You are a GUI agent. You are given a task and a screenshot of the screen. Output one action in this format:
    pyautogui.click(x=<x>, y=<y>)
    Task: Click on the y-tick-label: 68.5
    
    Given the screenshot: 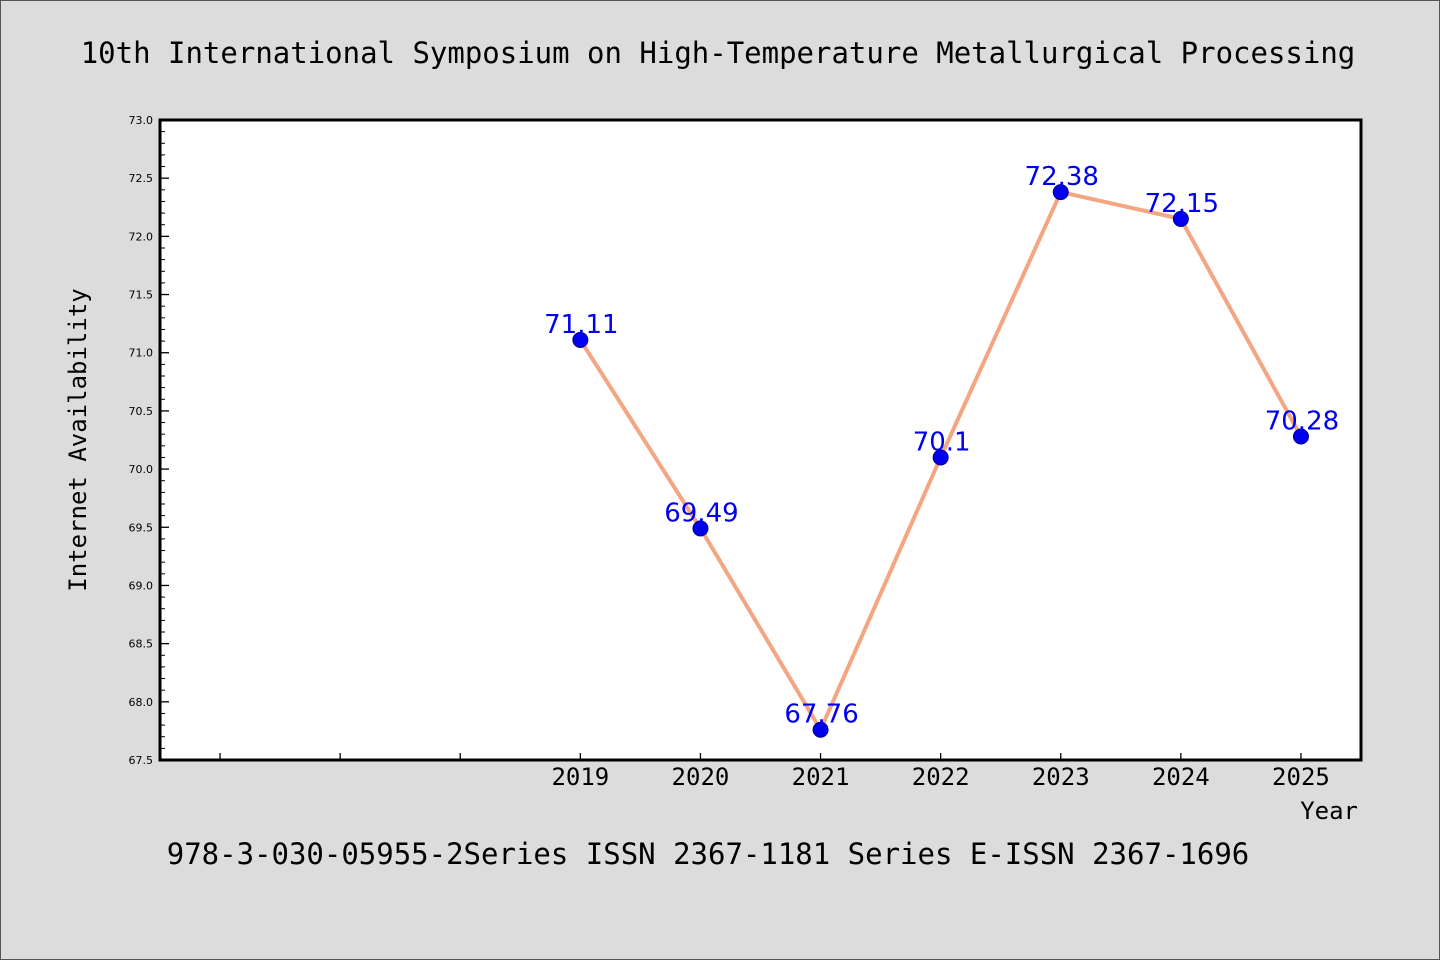 What is the action you would take?
    pyautogui.click(x=141, y=644)
    